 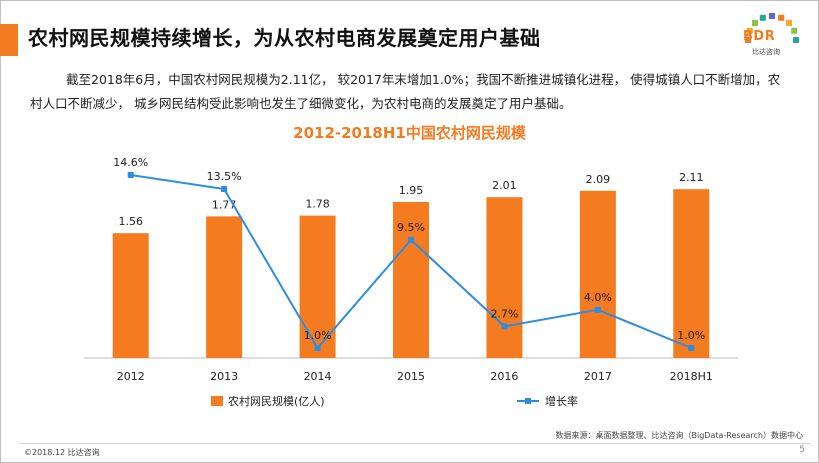 What do you see at coordinates (766, 52) in the screenshot?
I see `logo-subtext: 比达咨询` at bounding box center [766, 52].